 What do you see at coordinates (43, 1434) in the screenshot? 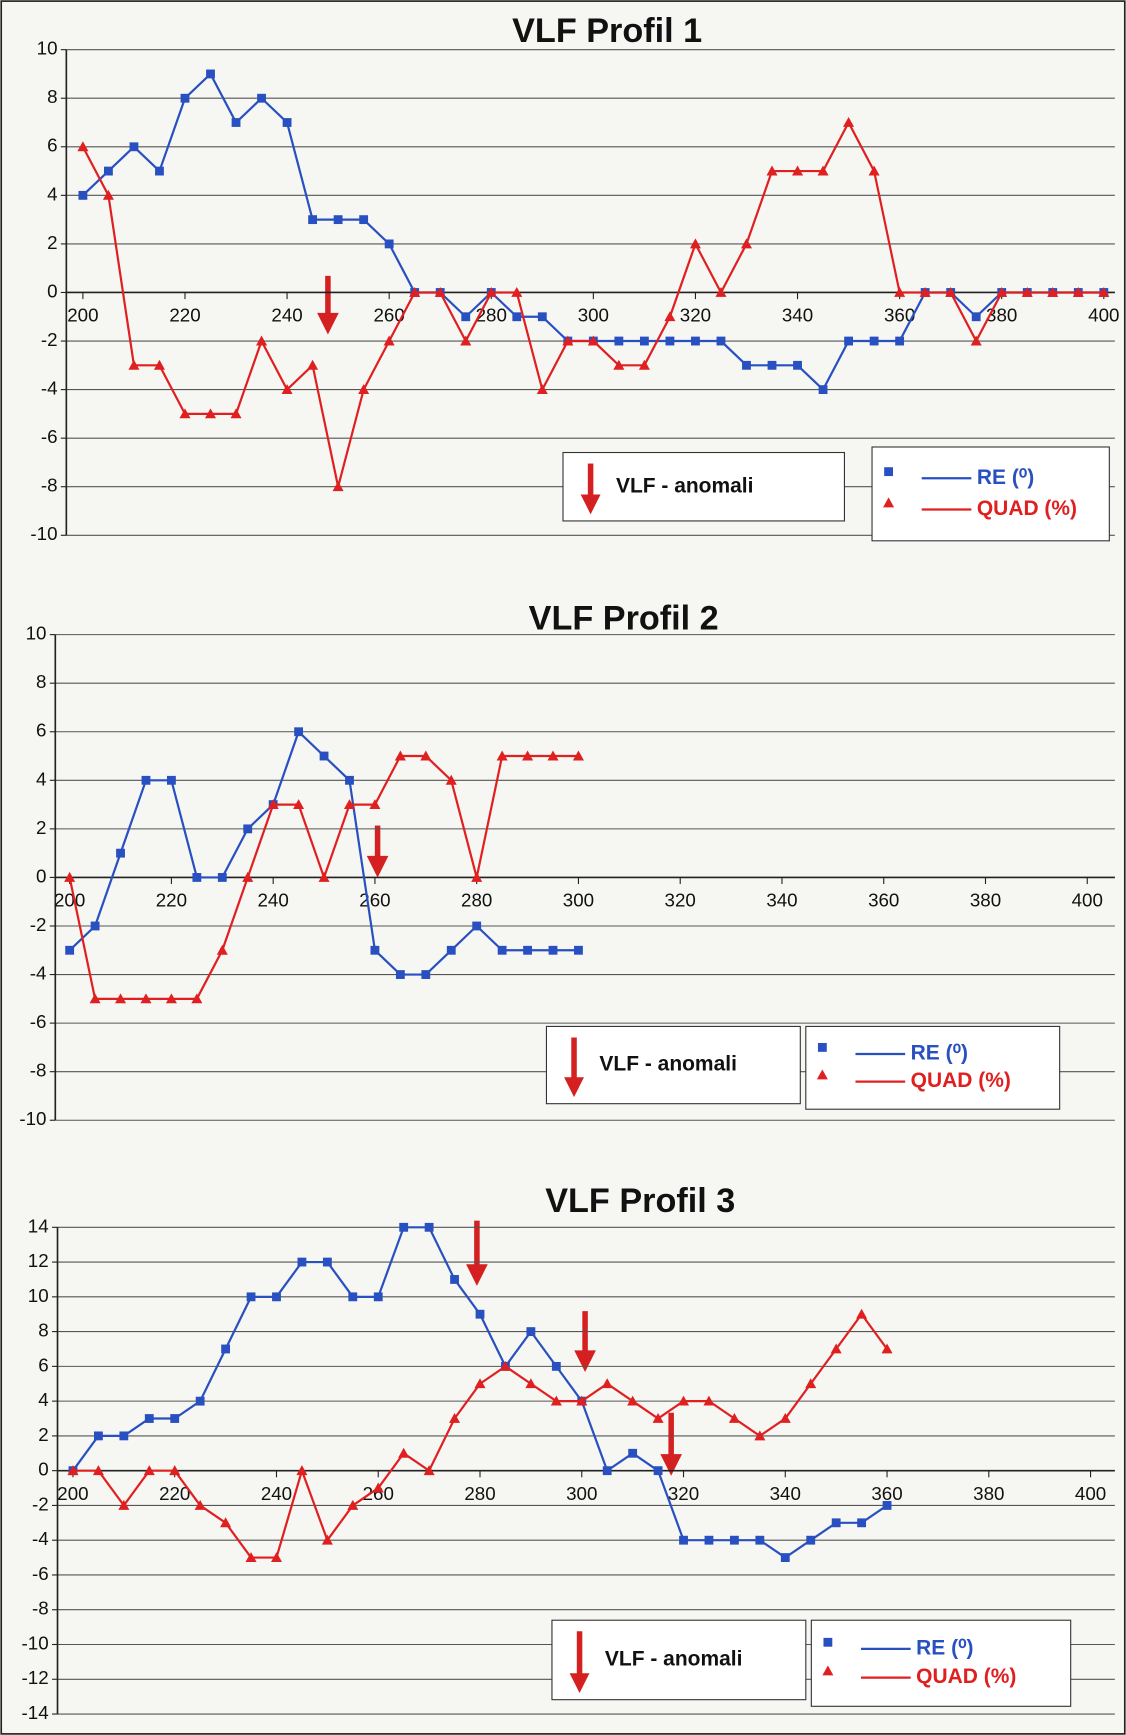
I see `y-tick-label: 2` at bounding box center [43, 1434].